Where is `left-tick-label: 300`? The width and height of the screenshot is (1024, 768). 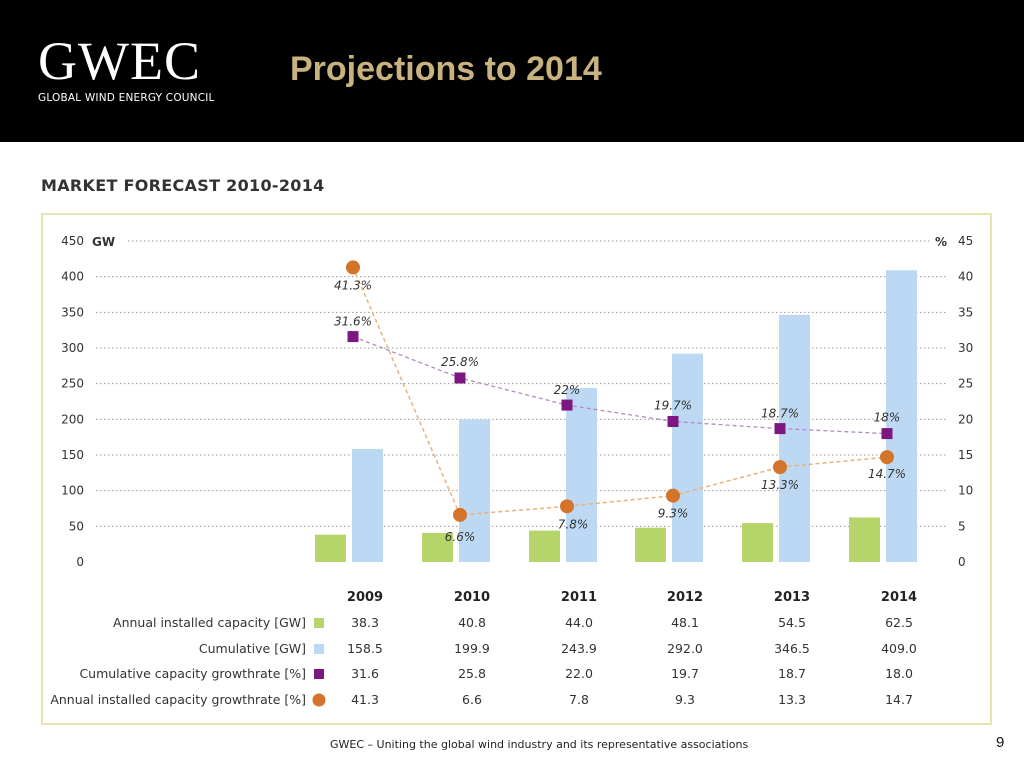 left-tick-label: 300 is located at coordinates (72, 348).